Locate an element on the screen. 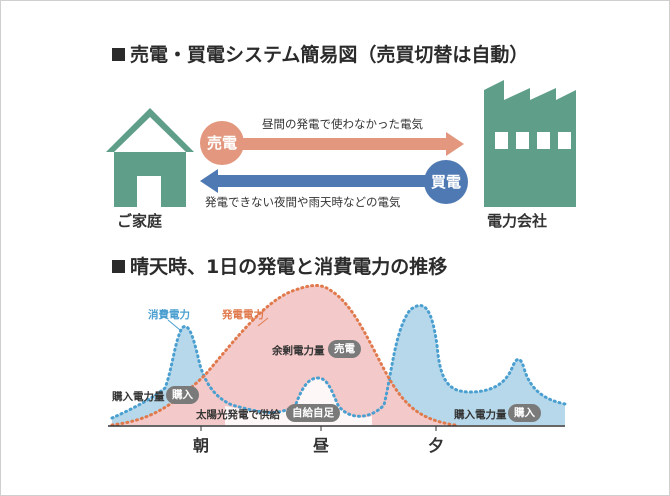  sell-arrow-icon is located at coordinates (344, 144).